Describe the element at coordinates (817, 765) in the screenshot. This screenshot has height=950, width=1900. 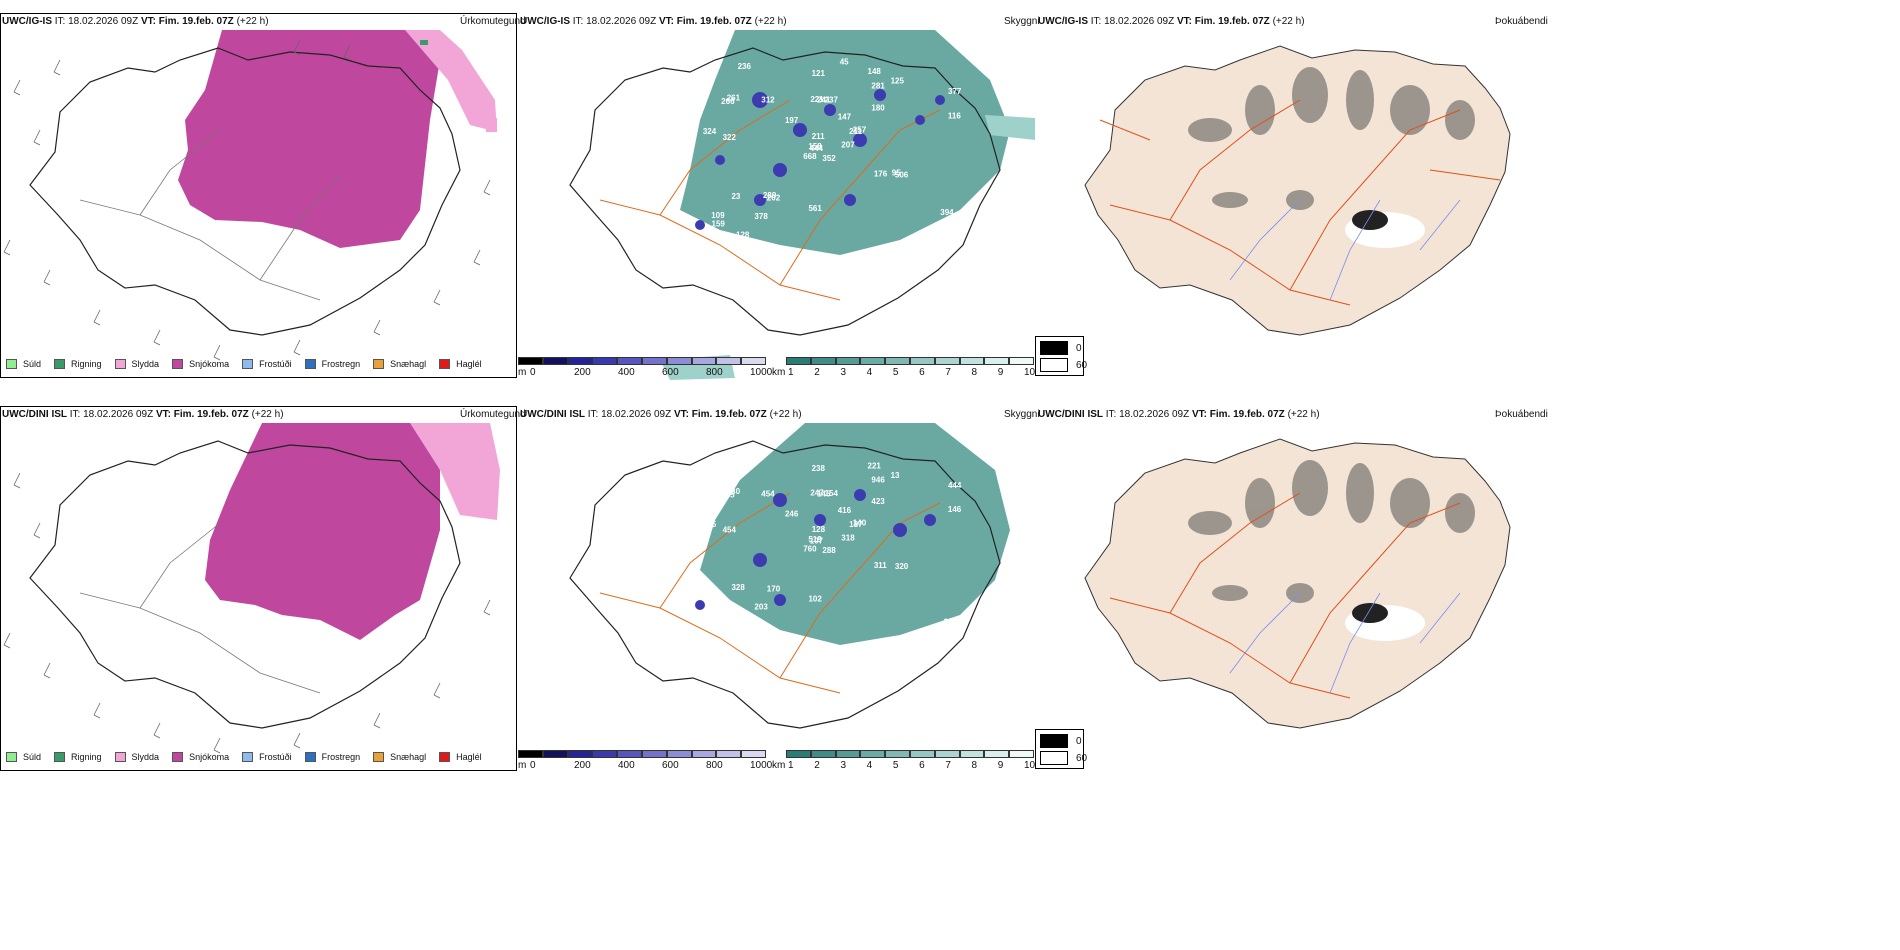
I see `scale-tick: 2` at that location.